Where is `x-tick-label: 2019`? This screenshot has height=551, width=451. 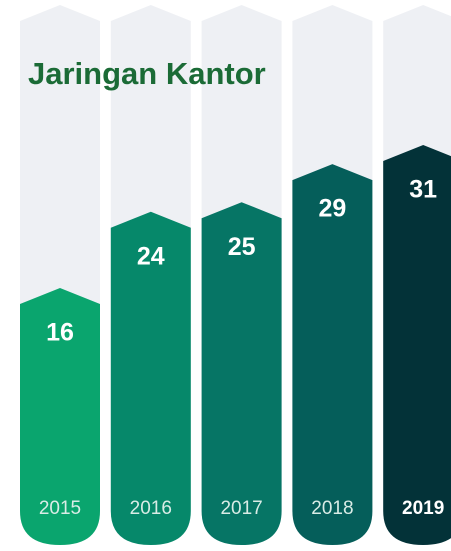 x-tick-label: 2019 is located at coordinates (423, 508).